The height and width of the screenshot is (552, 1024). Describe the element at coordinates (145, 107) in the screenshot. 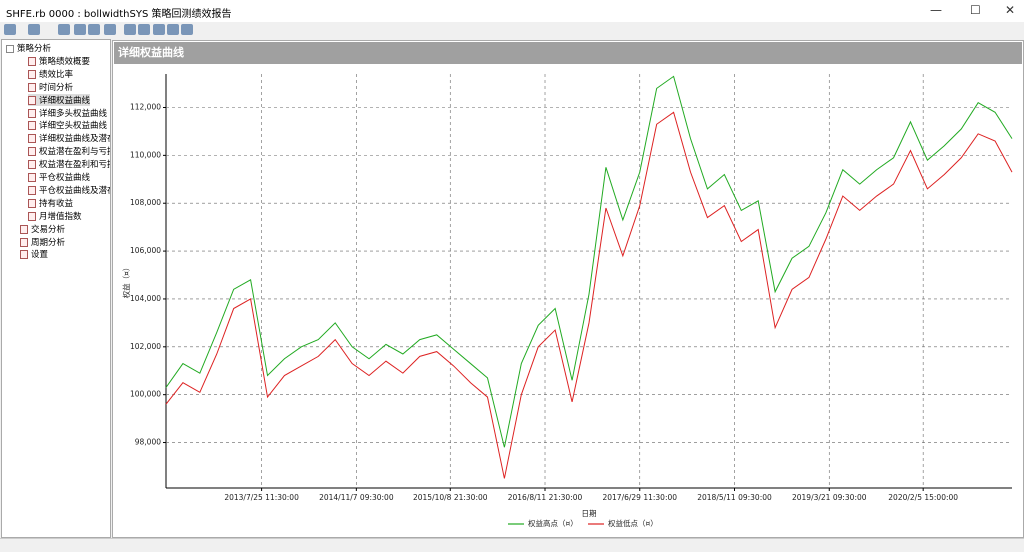

I see `y-tick-label: 112,000` at that location.